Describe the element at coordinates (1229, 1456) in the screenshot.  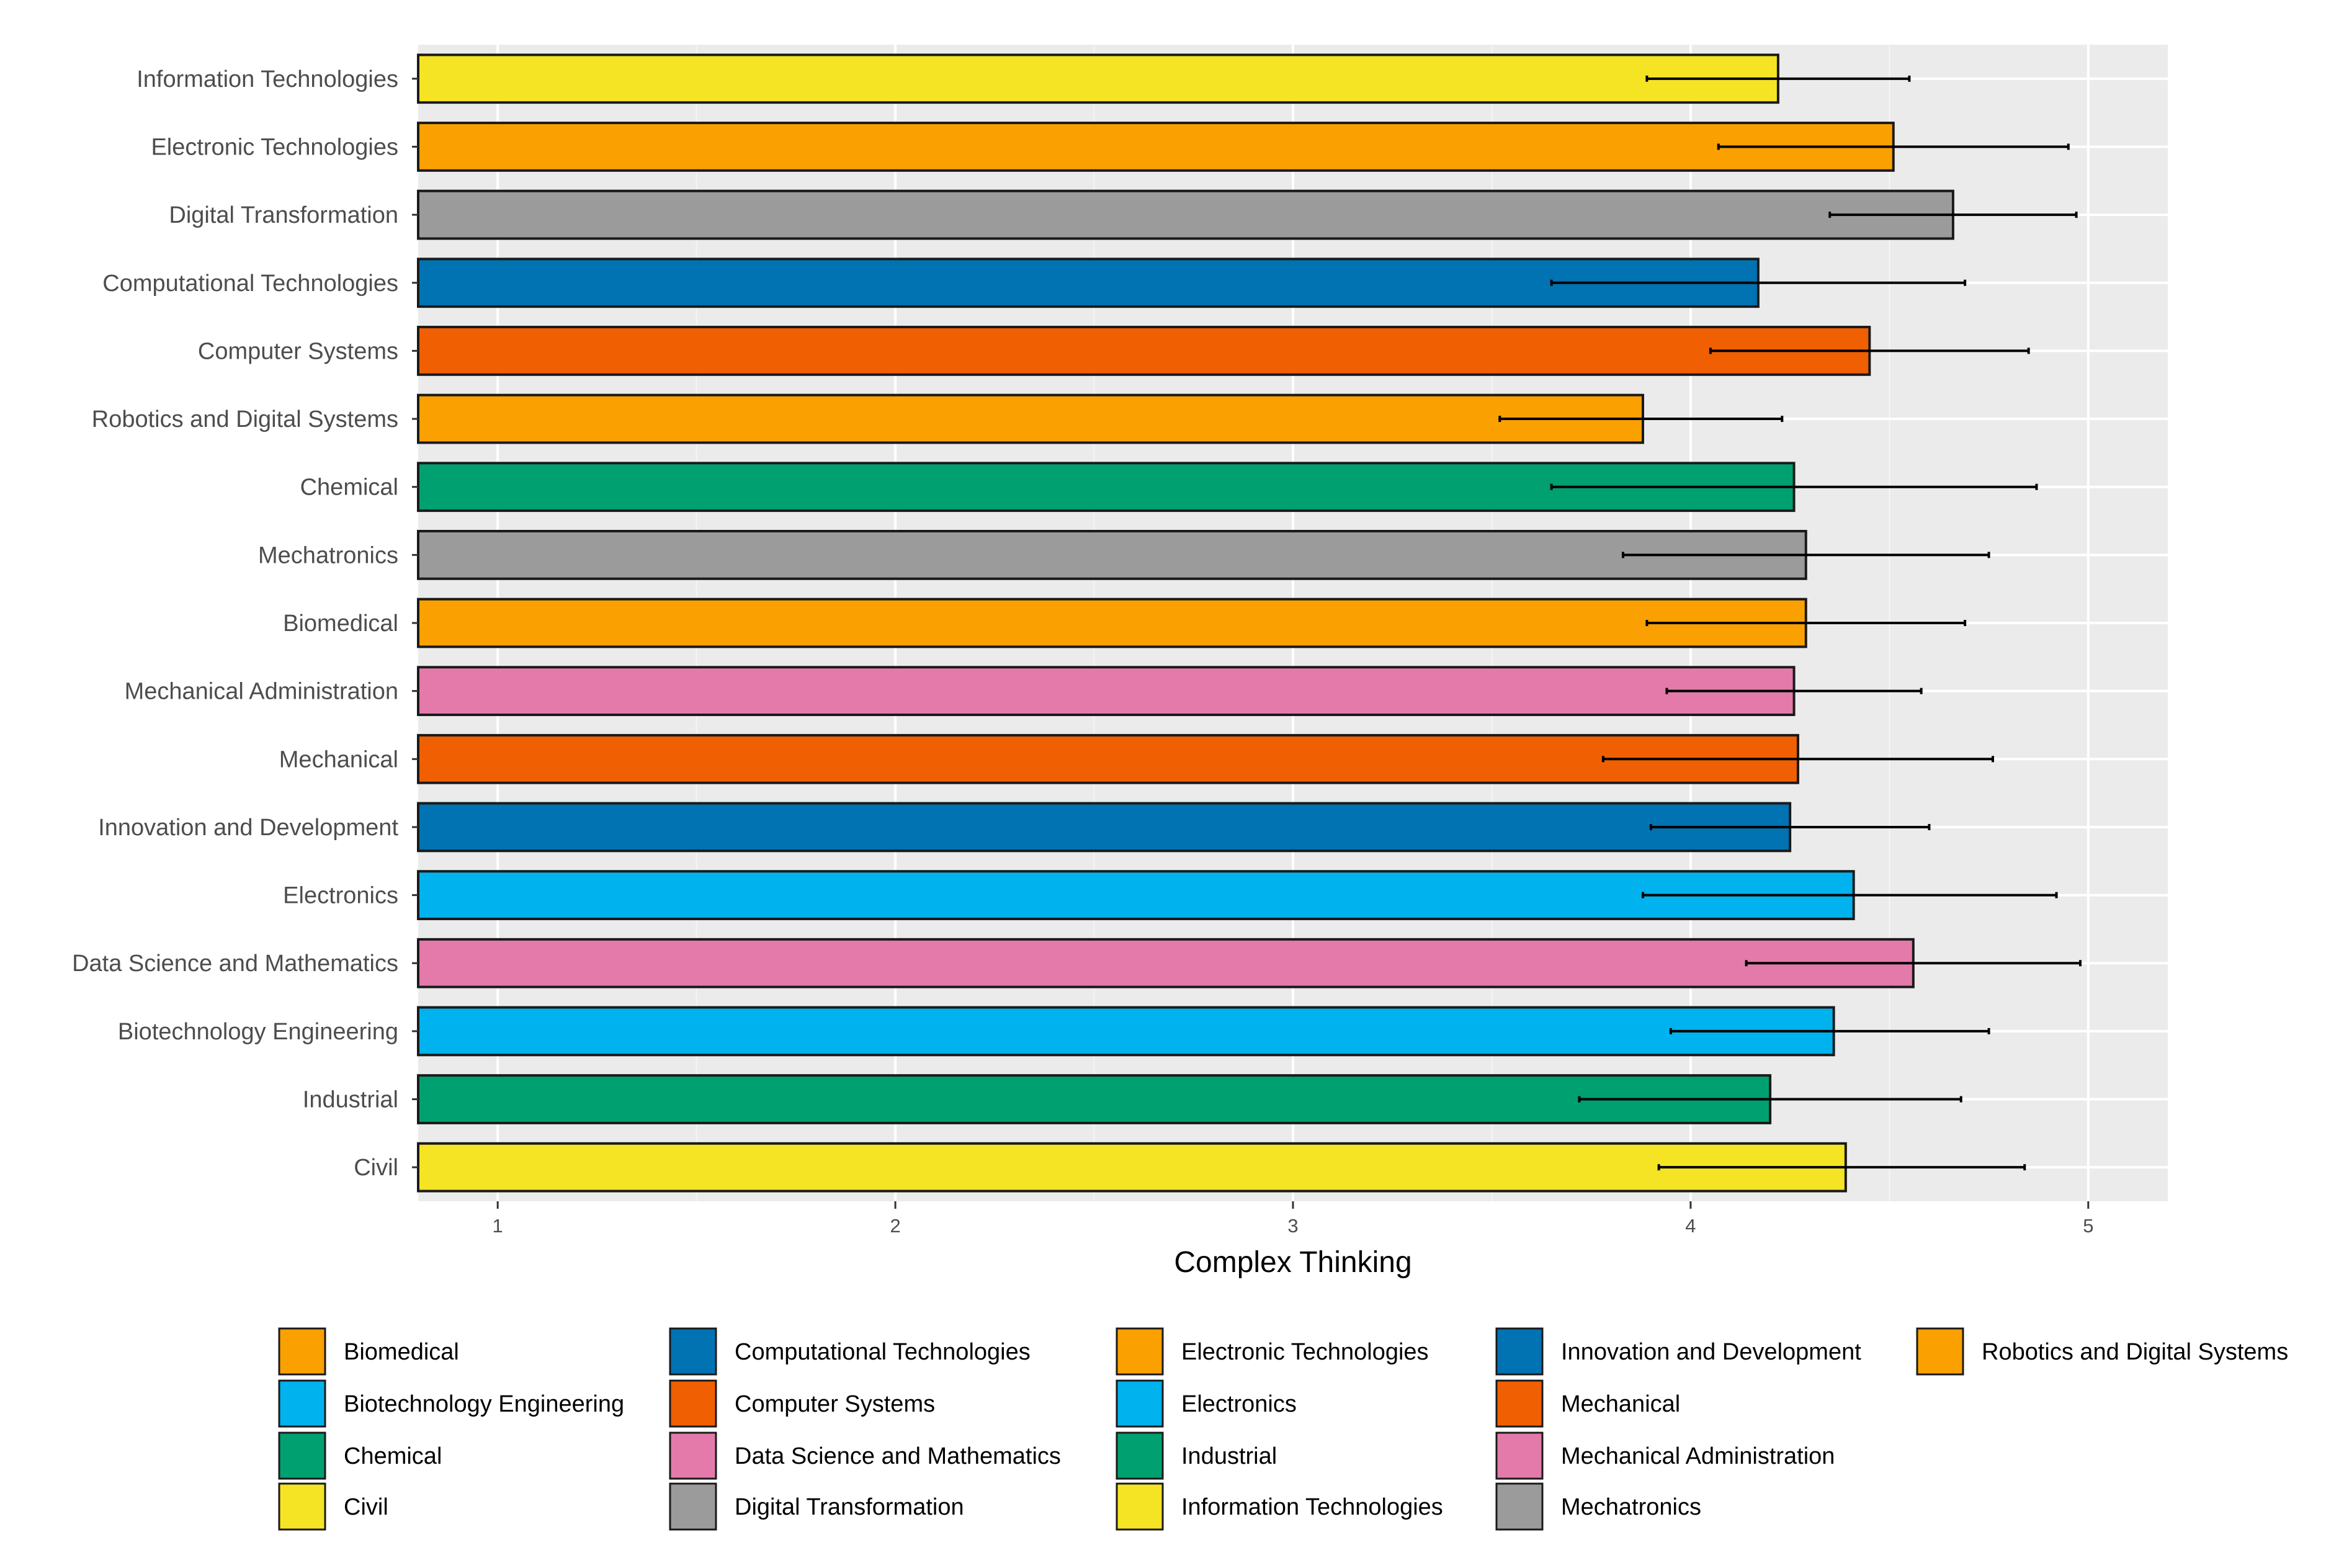
I see `legend-label: Industrial` at that location.